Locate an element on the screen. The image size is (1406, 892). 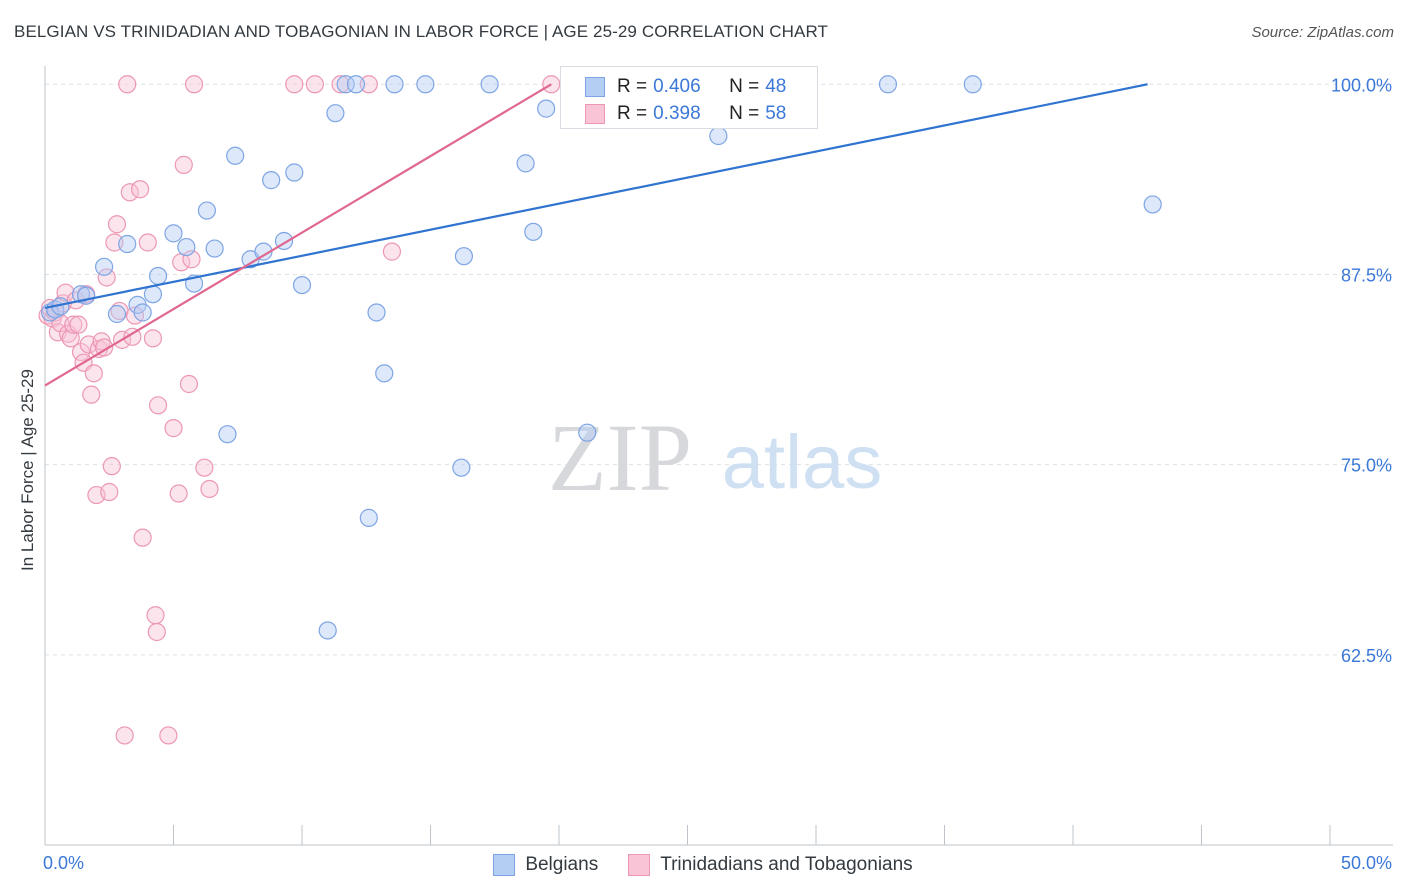
series-swatch-belgians is located at coordinates (504, 865).